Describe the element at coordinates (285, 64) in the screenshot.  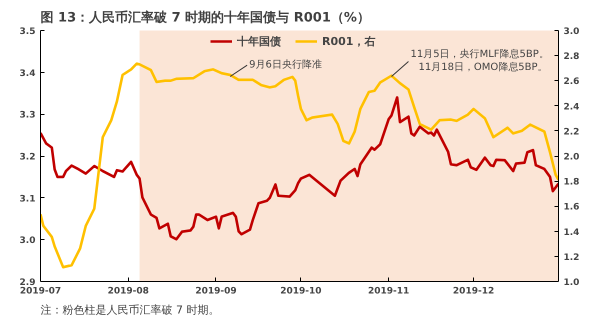
I see `annotation: 9月6日央行降准` at that location.